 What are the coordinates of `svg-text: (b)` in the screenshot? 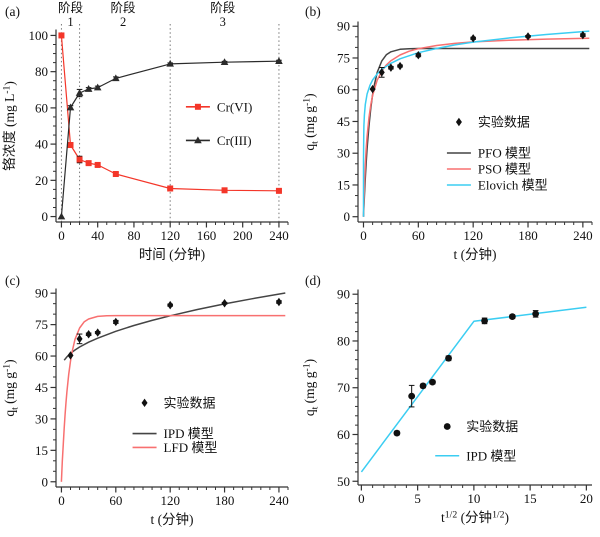 It's located at (313, 11).